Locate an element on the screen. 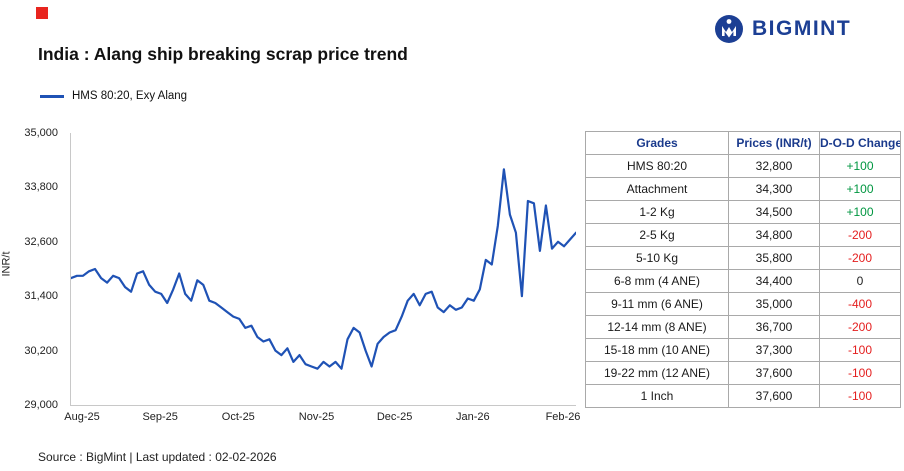 Image resolution: width=904 pixels, height=471 pixels. chart-legend: HMS 80:20, Exy Alang is located at coordinates (113, 96).